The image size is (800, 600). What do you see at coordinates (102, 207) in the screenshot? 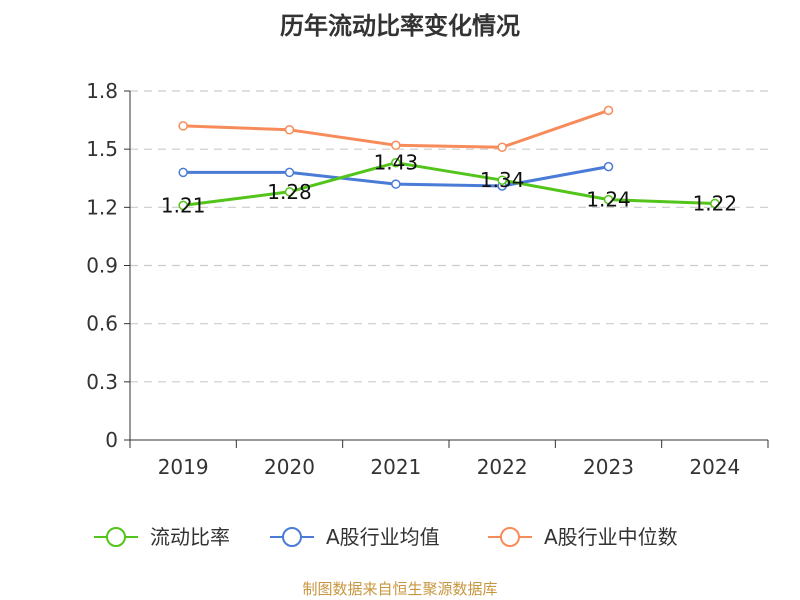
I see `y-tick-label-4: 1.2` at bounding box center [102, 207].